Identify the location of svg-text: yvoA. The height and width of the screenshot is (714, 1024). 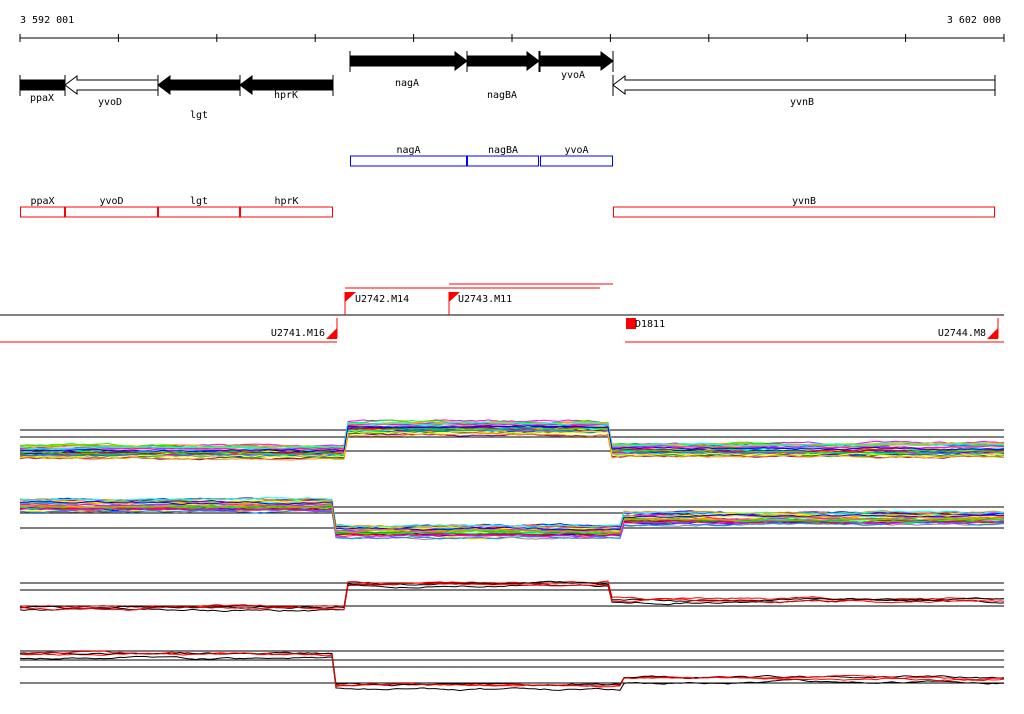
(576, 150).